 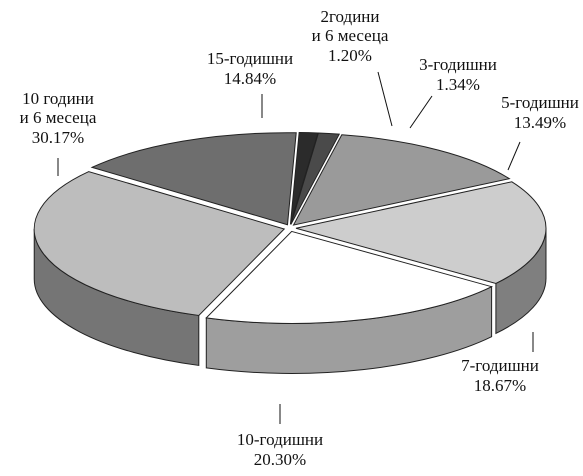 What do you see at coordinates (458, 64) in the screenshot?
I see `category-label: 3-годишни` at bounding box center [458, 64].